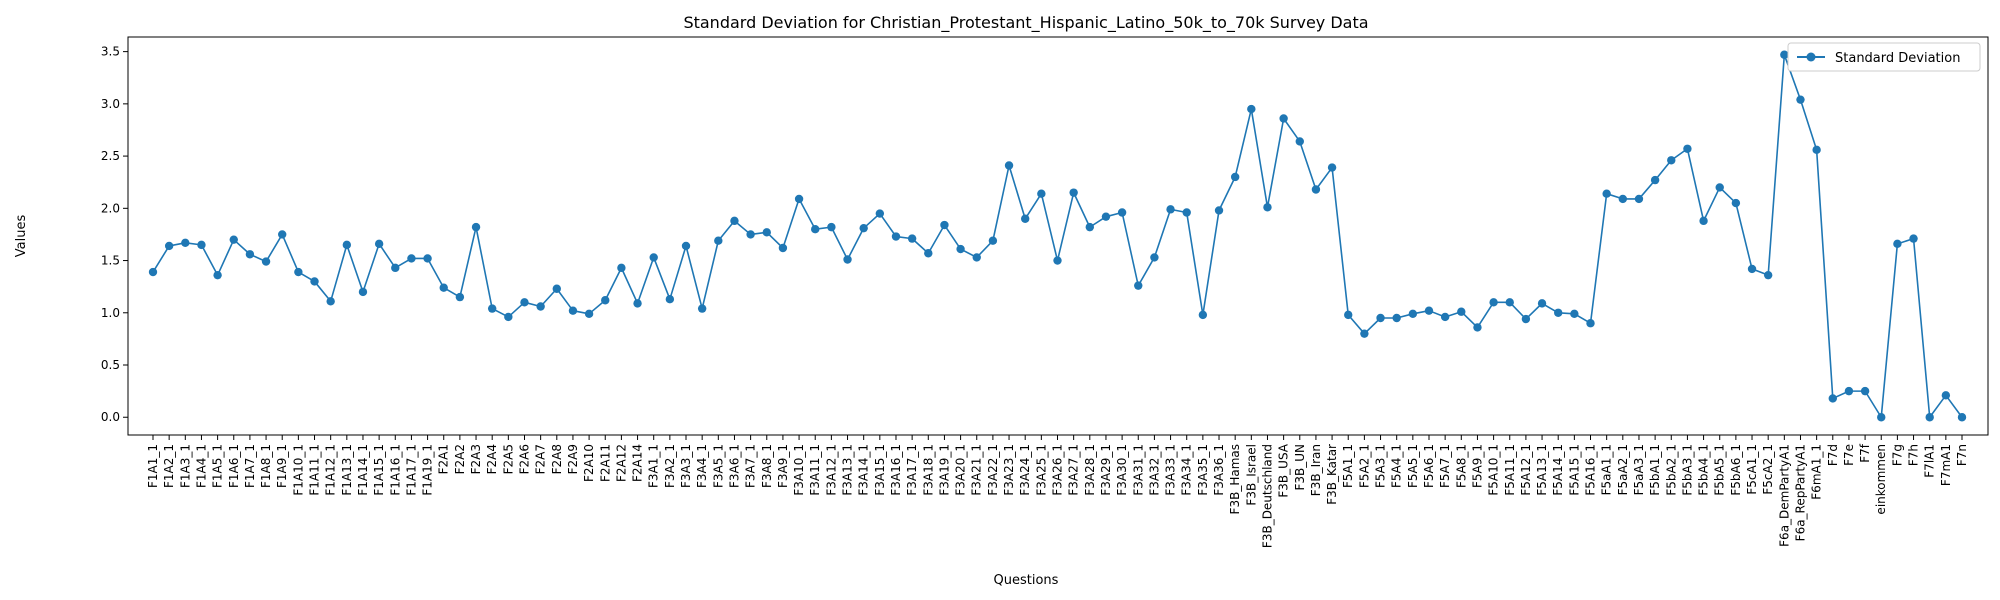  What do you see at coordinates (110, 52) in the screenshot?
I see `y-tick-label: 3.5` at bounding box center [110, 52].